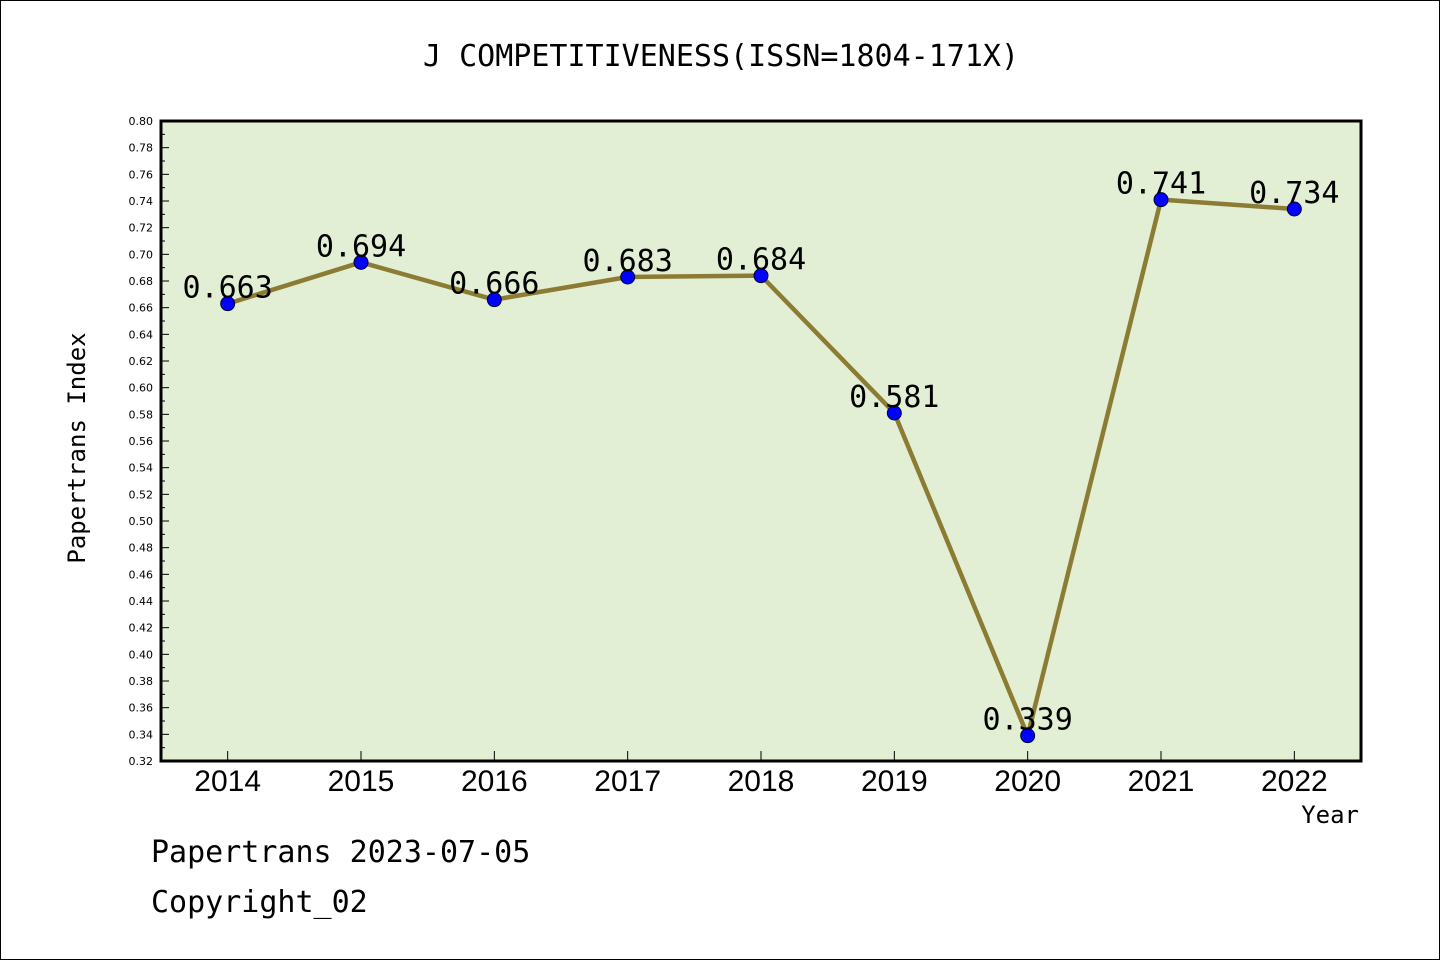  I want to click on x-tick-label: 2019, so click(894, 781).